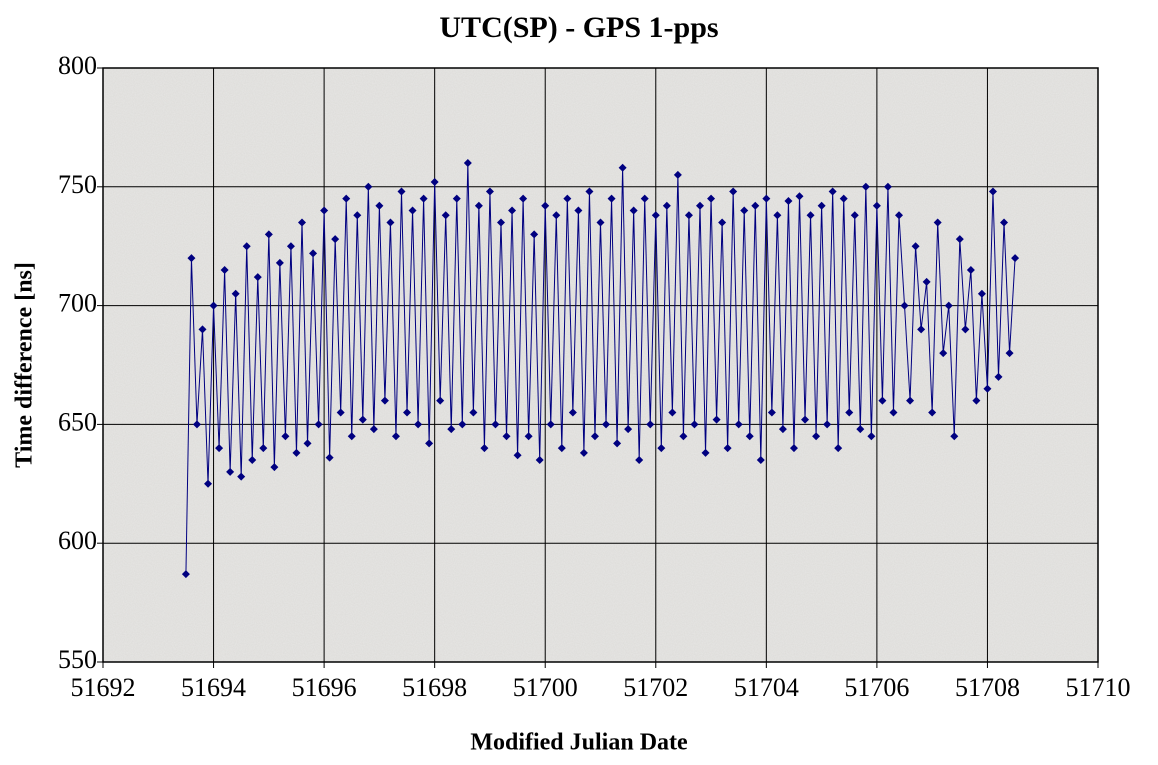 This screenshot has width=1158, height=765. I want to click on y-tick-label: 800, so click(77, 65).